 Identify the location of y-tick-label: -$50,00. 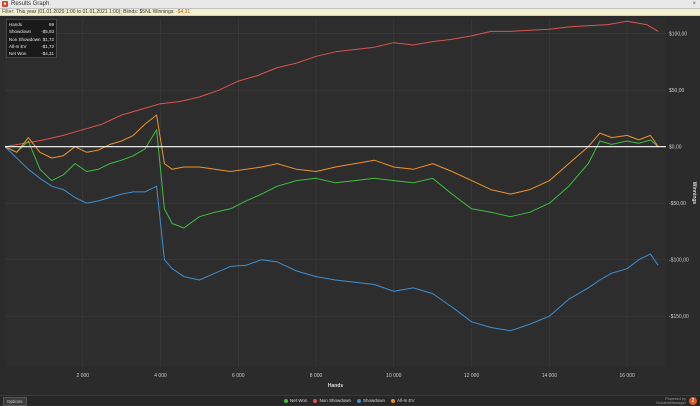
(677, 204).